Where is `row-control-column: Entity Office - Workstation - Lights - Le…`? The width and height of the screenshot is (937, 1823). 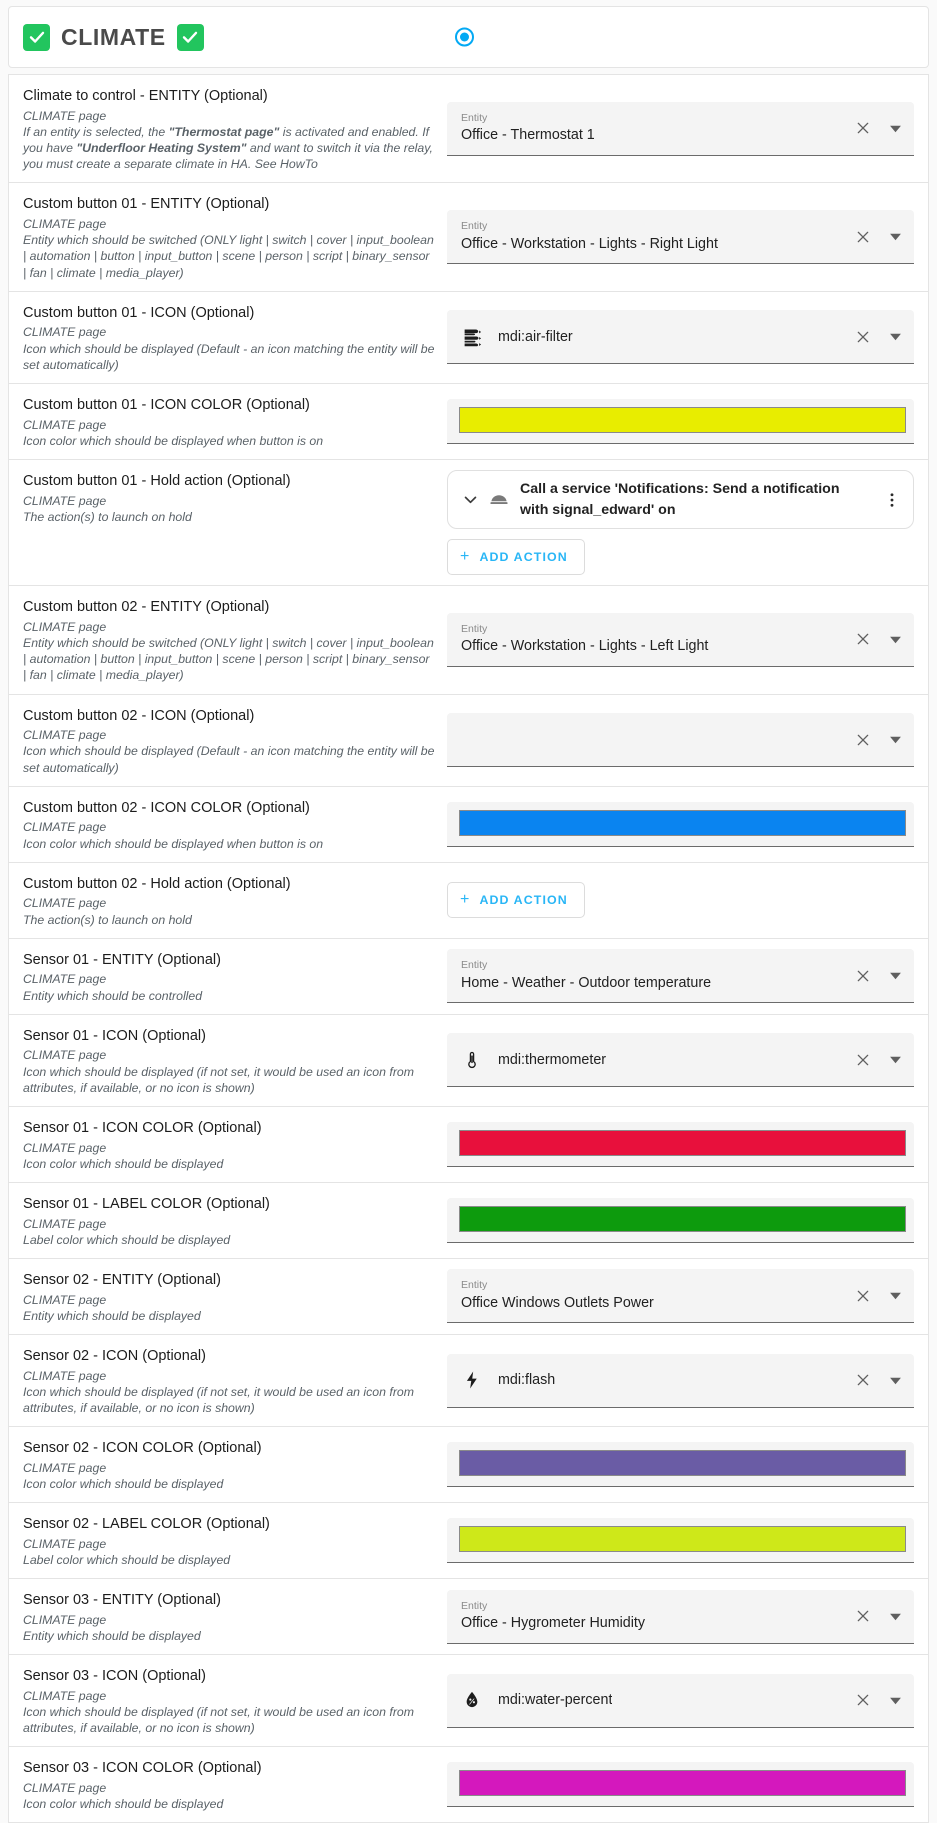 row-control-column: Entity Office - Workstation - Lights - Le… is located at coordinates (680, 639).